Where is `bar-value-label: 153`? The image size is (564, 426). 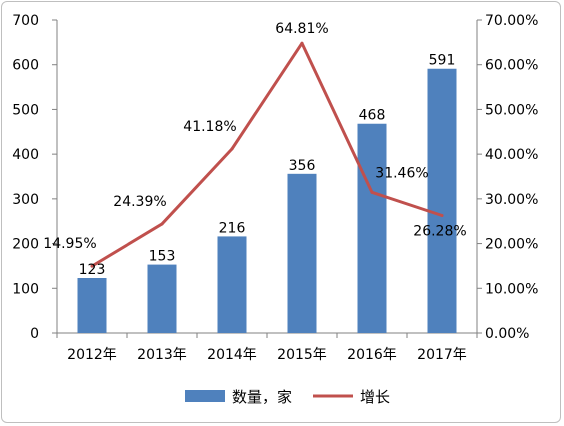 bar-value-label: 153 is located at coordinates (162, 257).